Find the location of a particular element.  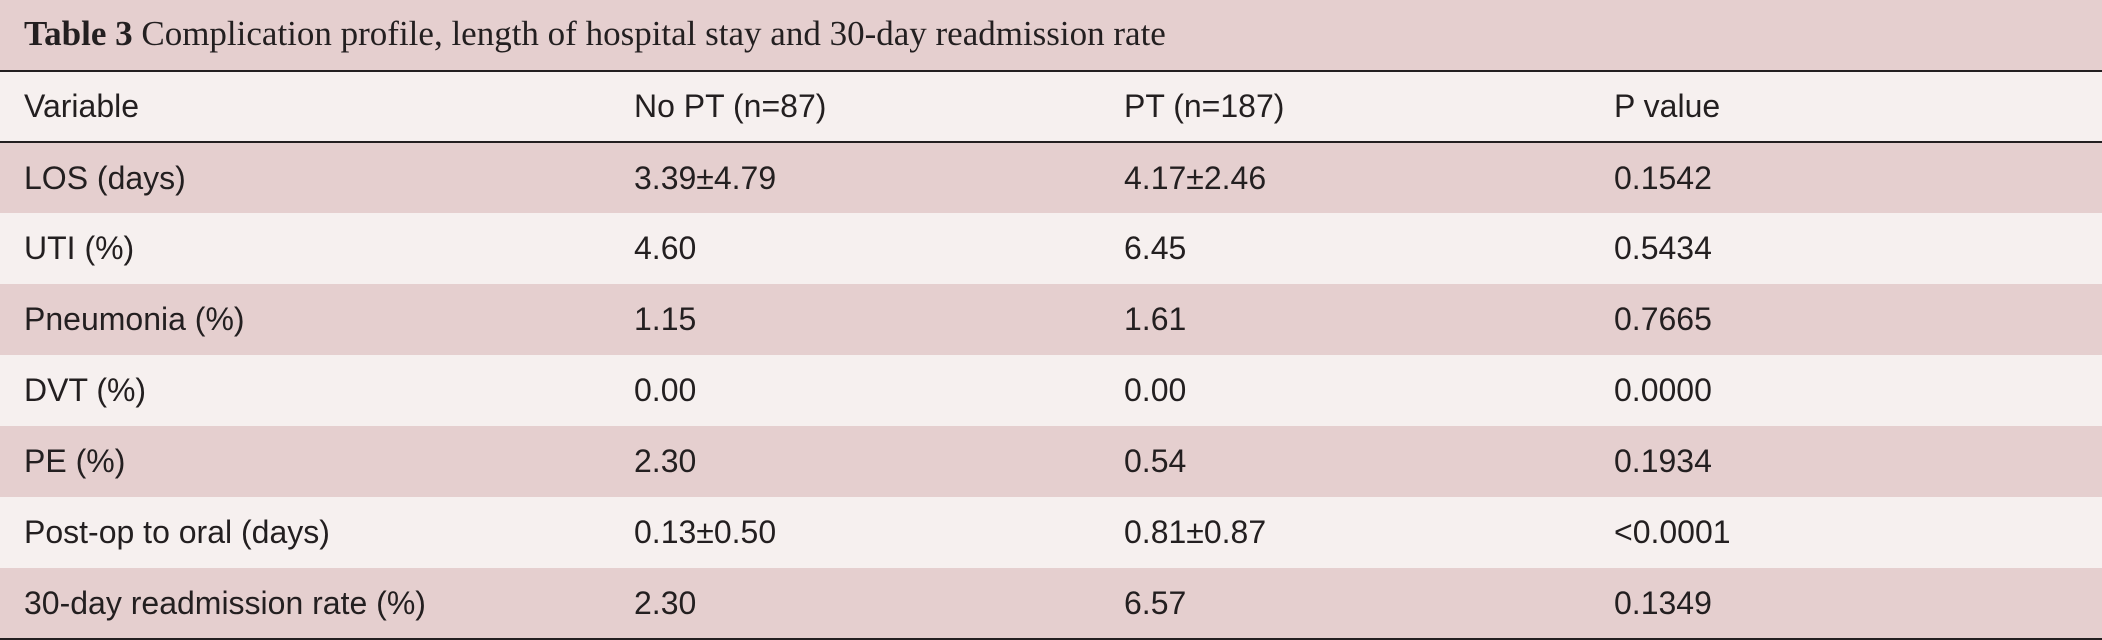

cell-p-value: 0.0000 is located at coordinates (1663, 390).